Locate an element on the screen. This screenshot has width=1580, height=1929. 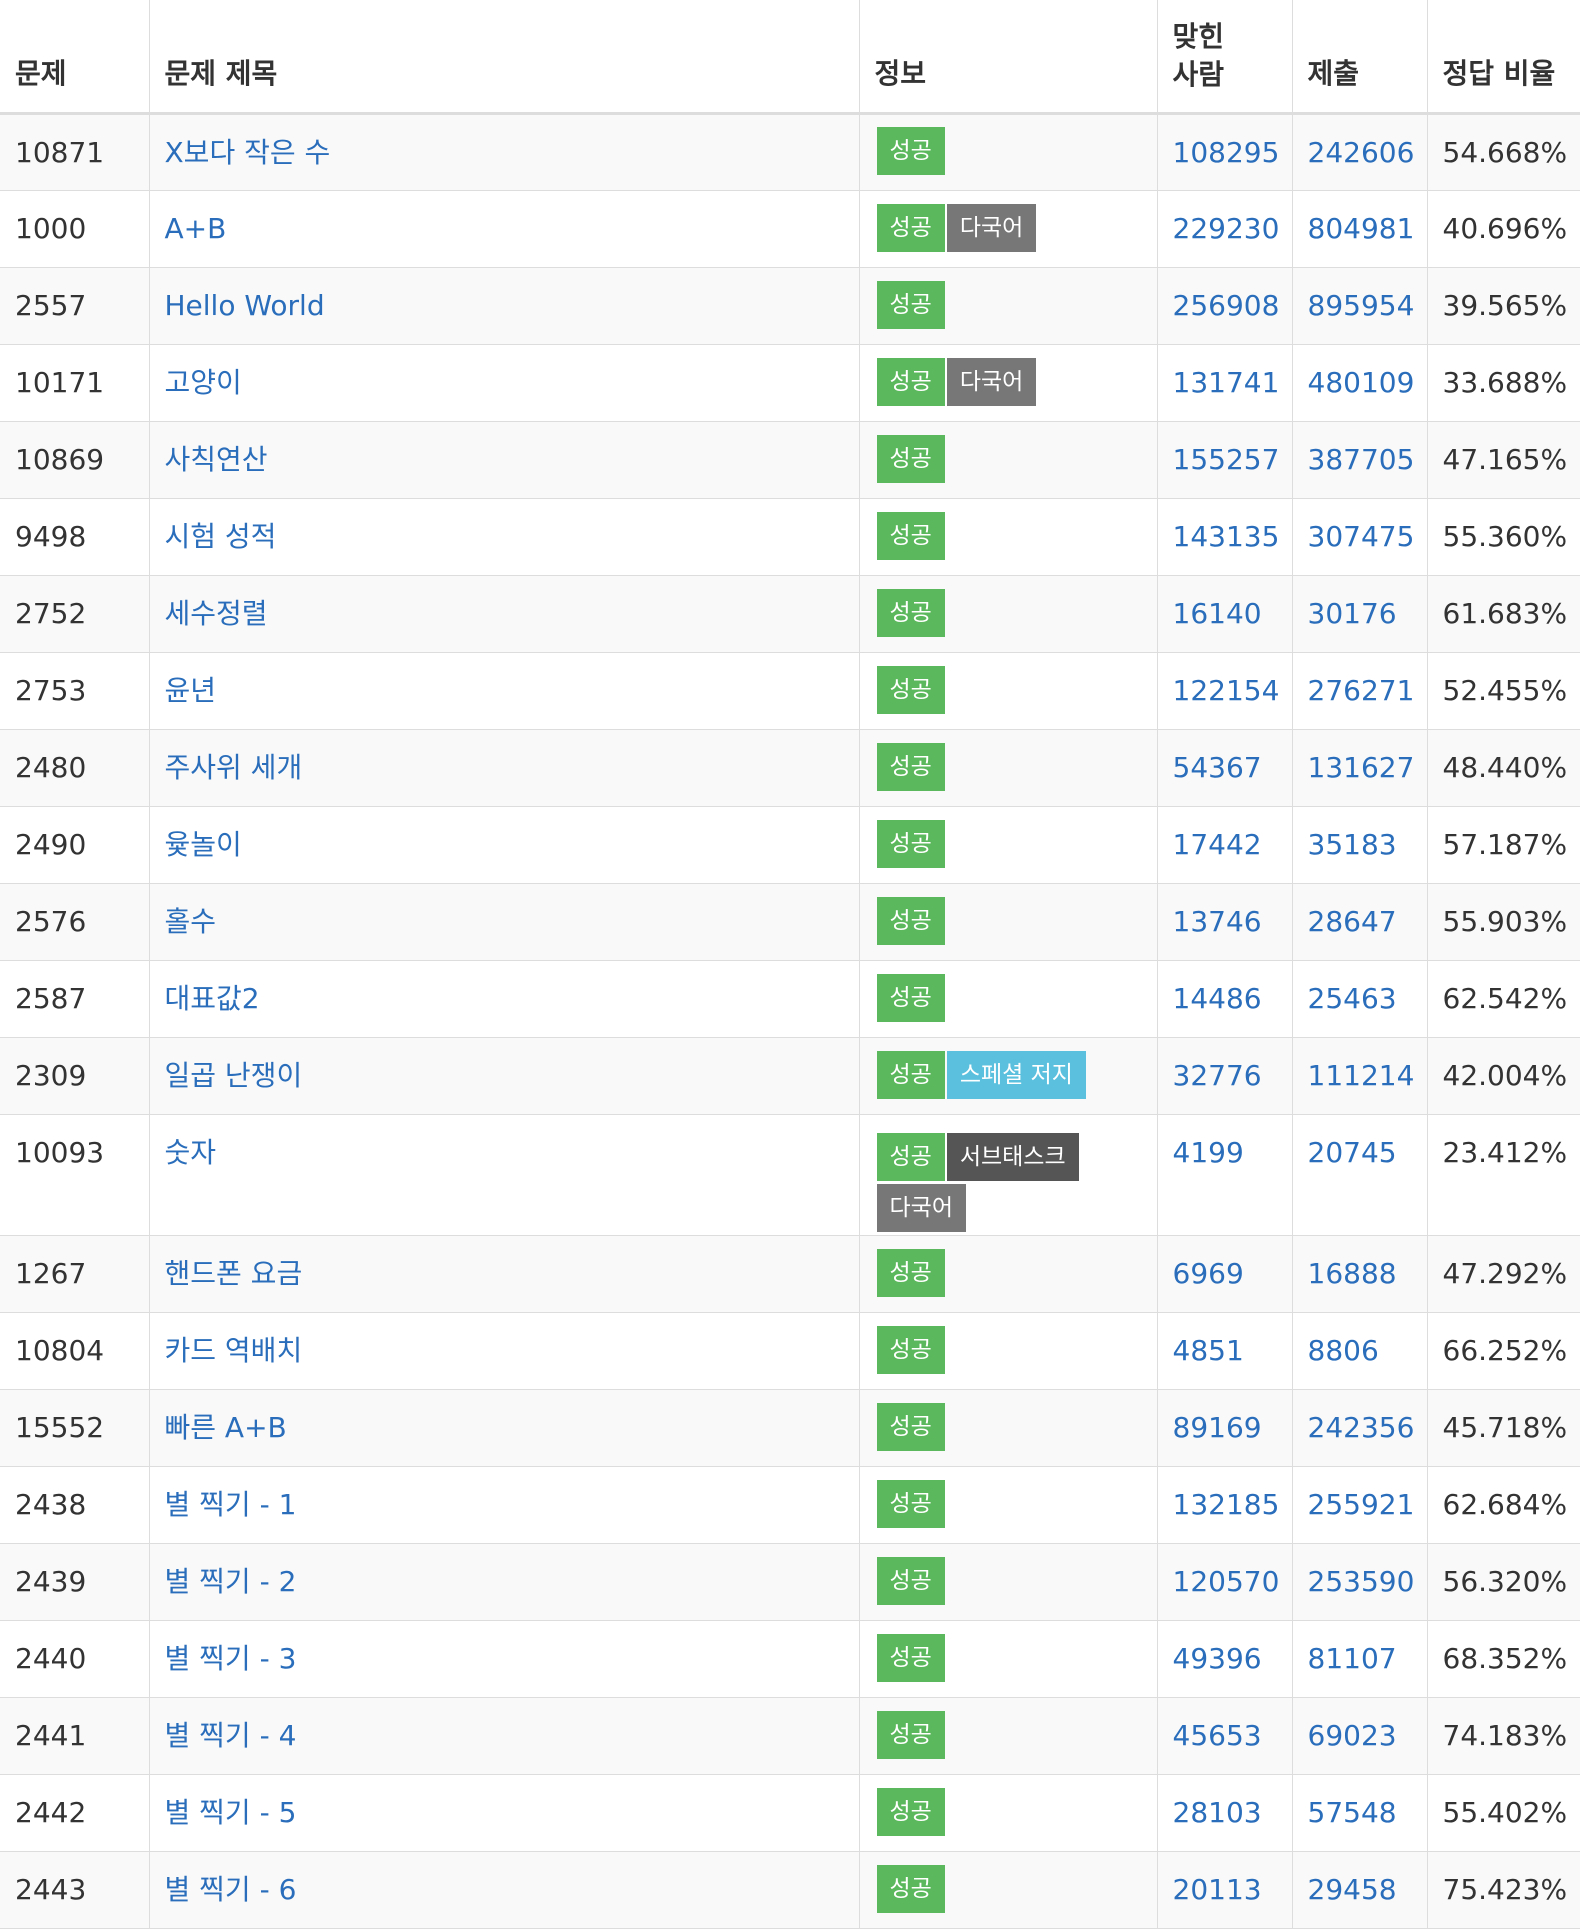
accepted-count-cell: 256908 is located at coordinates (1225, 306).